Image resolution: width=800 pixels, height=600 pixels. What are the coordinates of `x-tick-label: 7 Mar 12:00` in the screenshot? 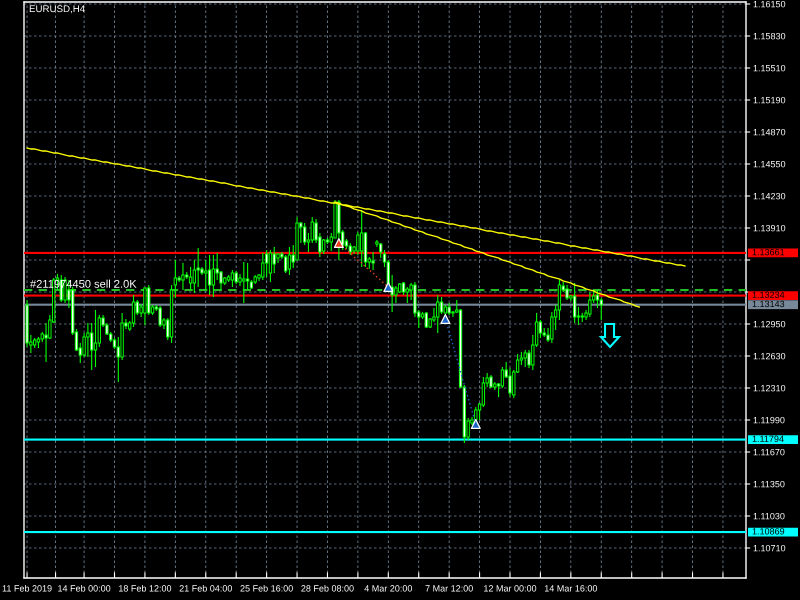 It's located at (449, 588).